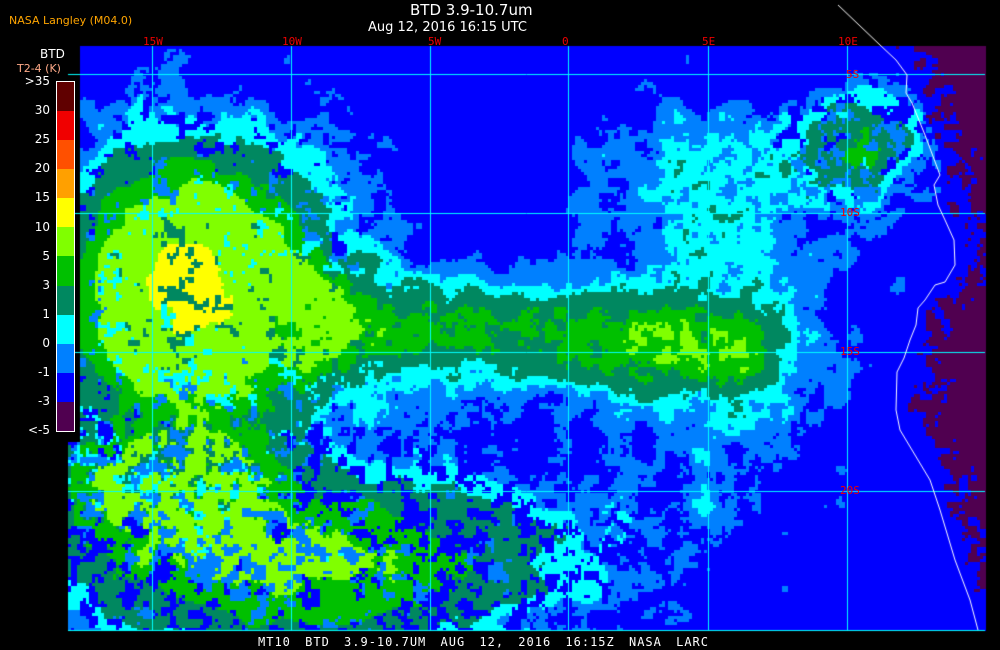 Image resolution: width=1000 pixels, height=650 pixels. Describe the element at coordinates (447, 27) in the screenshot. I see `map-timestamp: Aug 12, 2016 16:15 UTC` at that location.